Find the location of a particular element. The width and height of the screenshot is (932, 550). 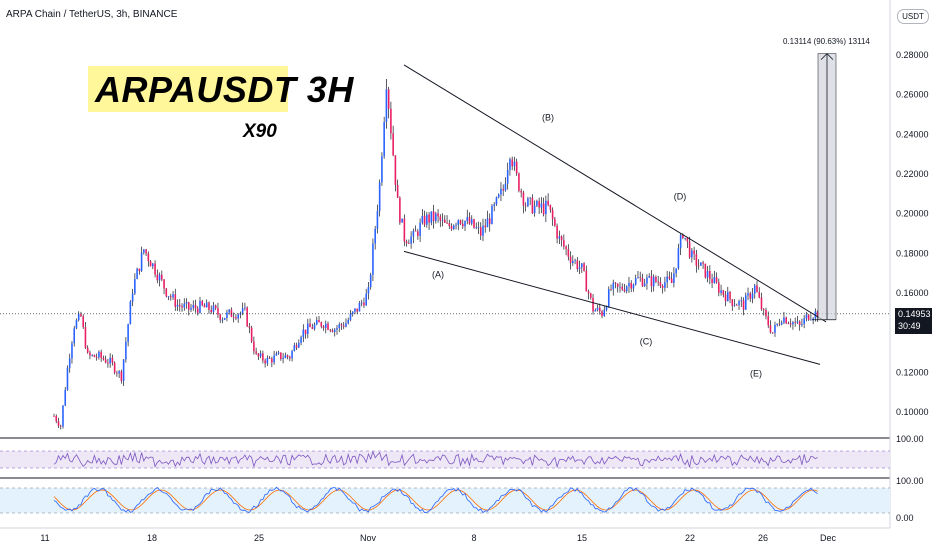

leverage-text: X90 is located at coordinates (260, 131).